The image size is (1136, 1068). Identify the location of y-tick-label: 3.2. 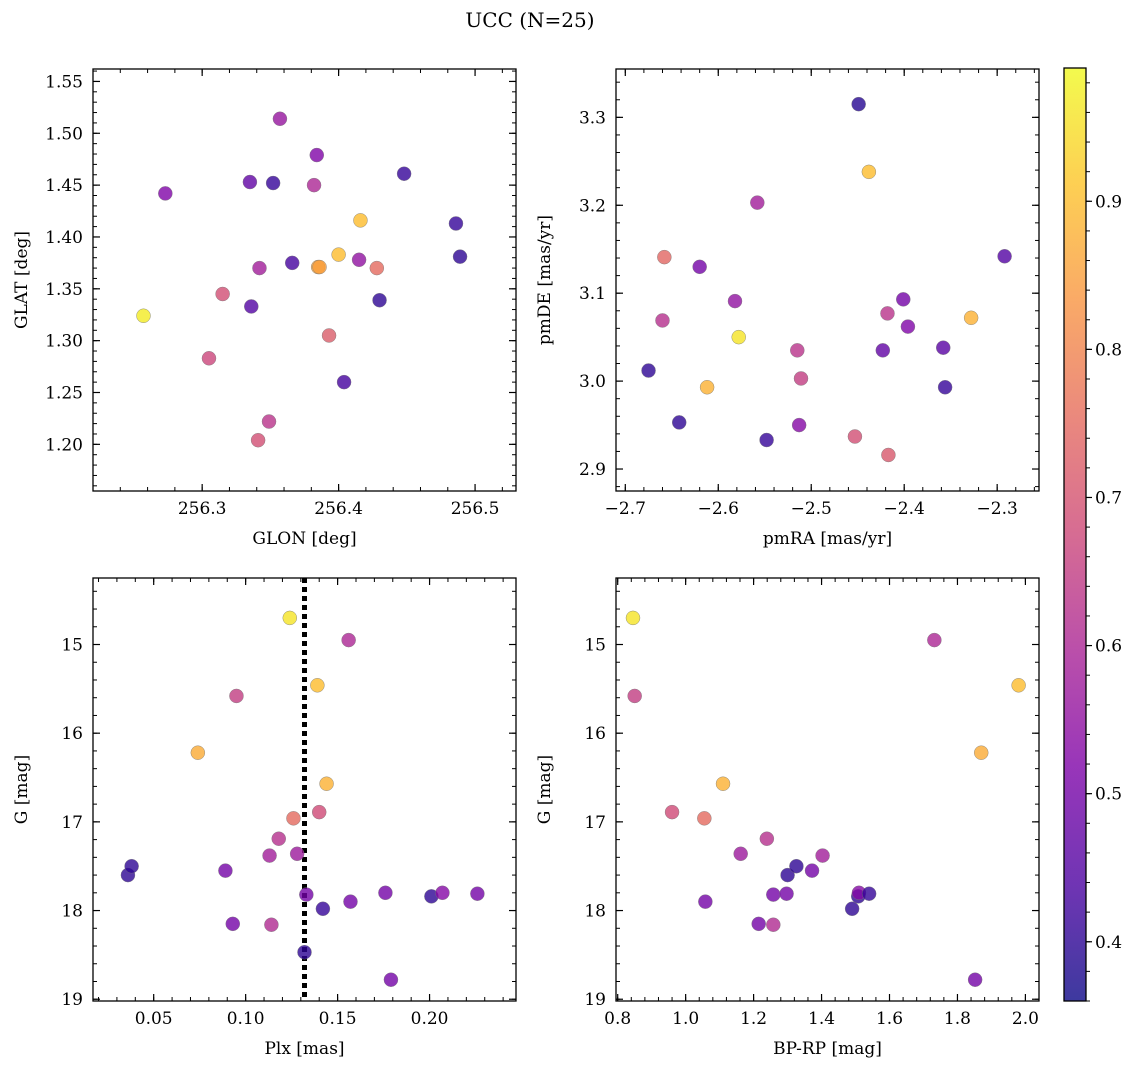
(592, 206).